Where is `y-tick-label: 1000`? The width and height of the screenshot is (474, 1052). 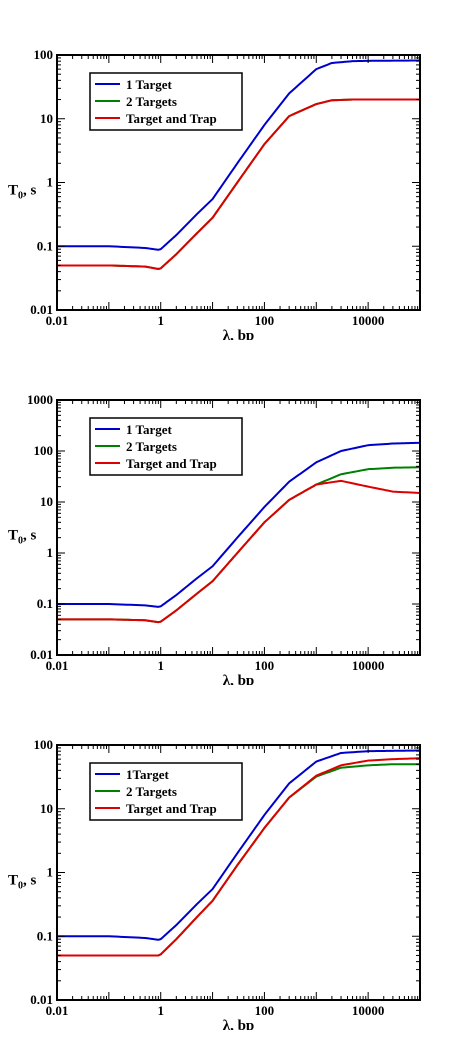
y-tick-label: 1000 is located at coordinates (40, 399).